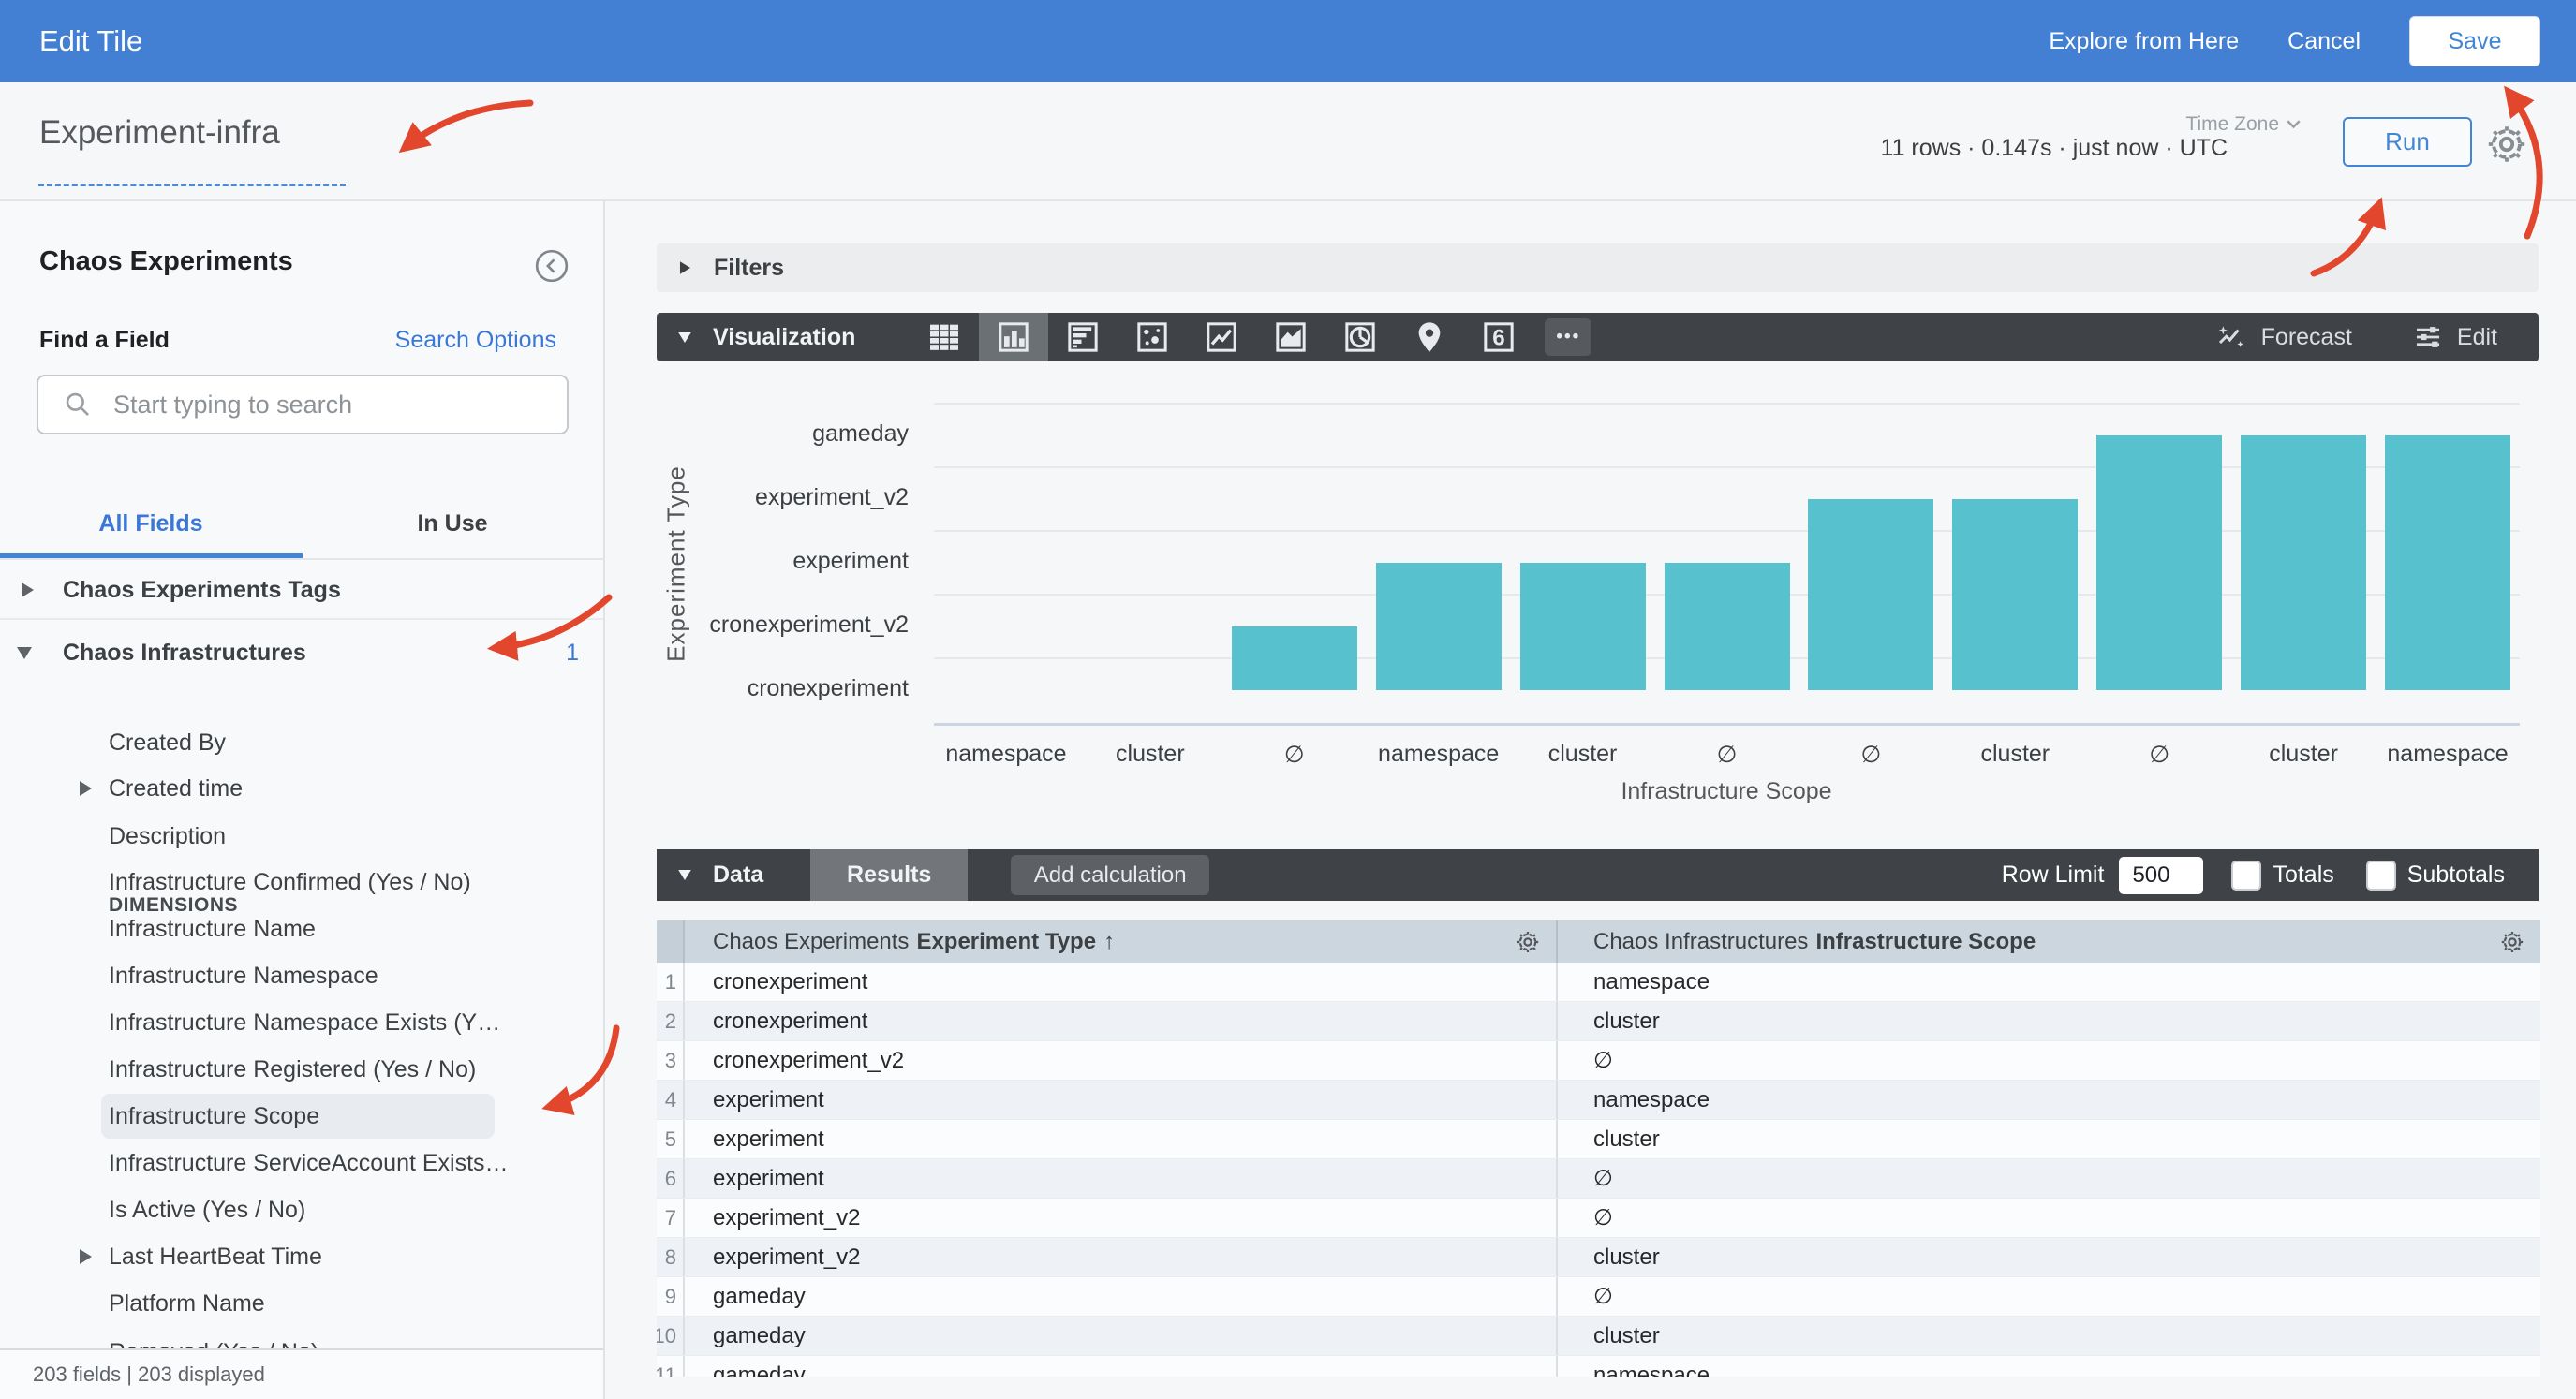 This screenshot has width=2576, height=1399. I want to click on bar-gameday-cluster, so click(2304, 562).